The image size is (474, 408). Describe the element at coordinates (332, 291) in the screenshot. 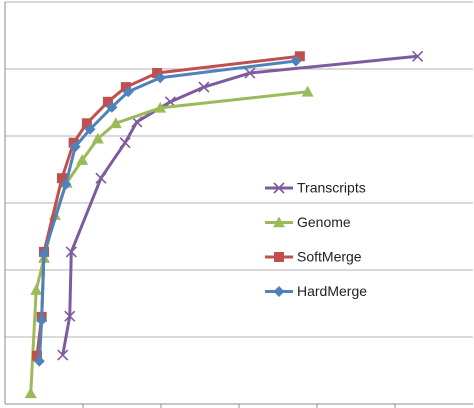

I see `legend-label: HardMerge` at that location.